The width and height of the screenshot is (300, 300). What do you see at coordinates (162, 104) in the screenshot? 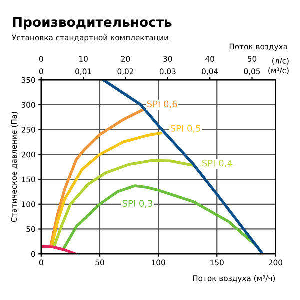
I see `series-label: SPI 0,6` at bounding box center [162, 104].